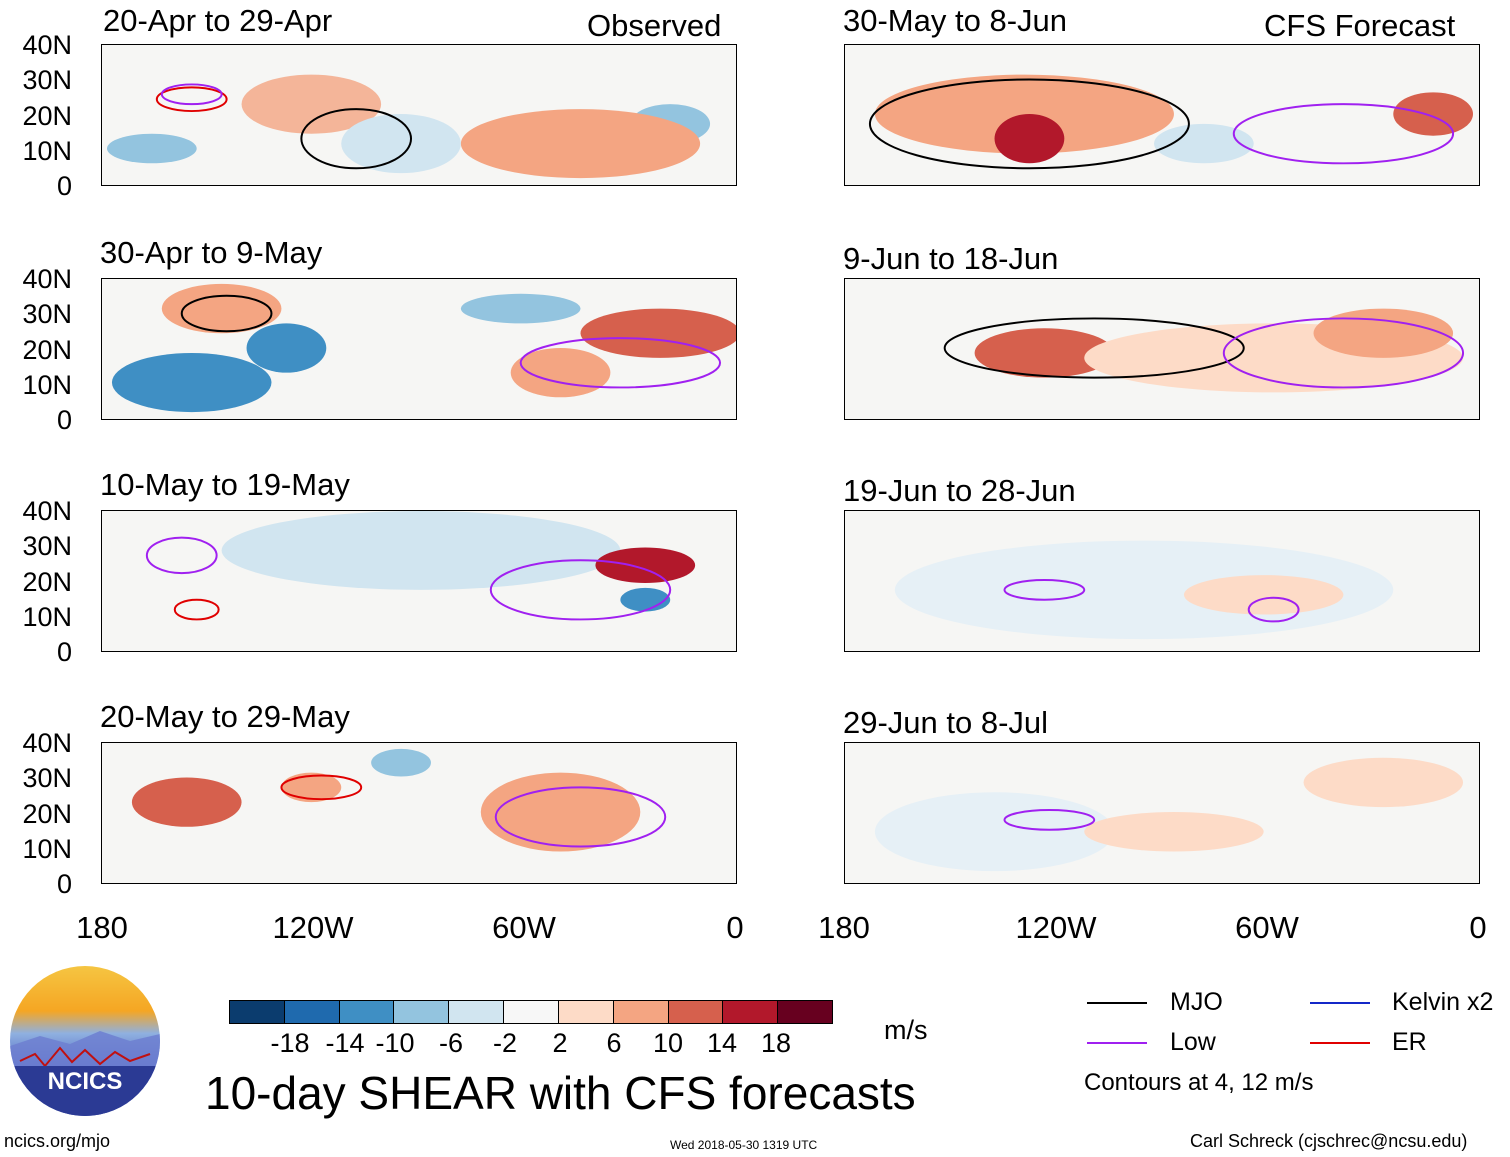 The height and width of the screenshot is (1157, 1510). What do you see at coordinates (47, 45) in the screenshot?
I see `y-tick-1-40n: 40N` at bounding box center [47, 45].